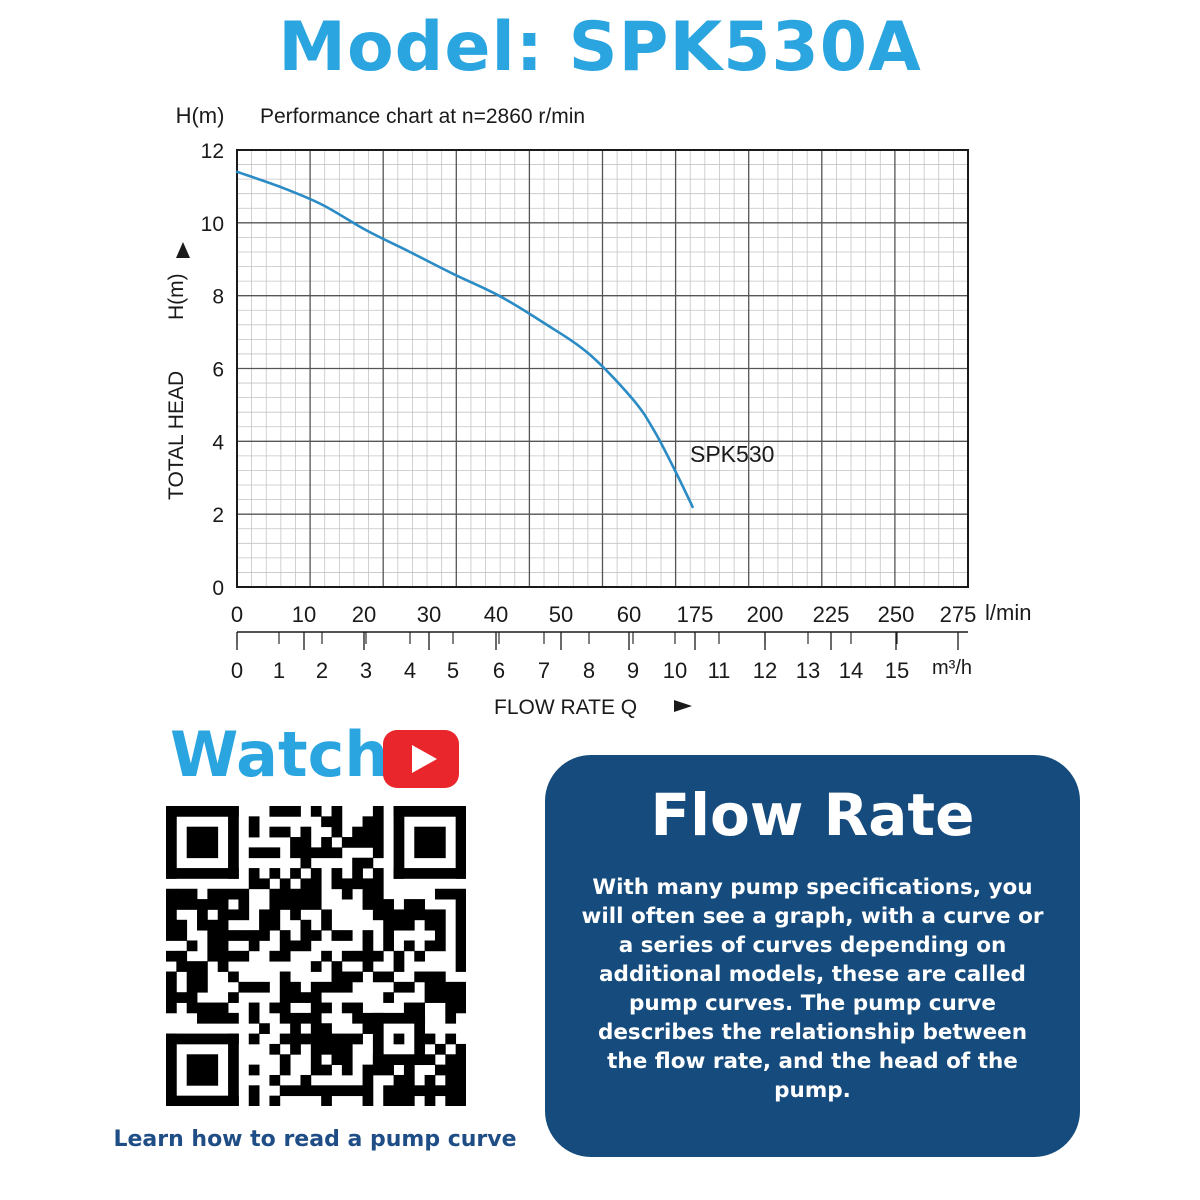 The width and height of the screenshot is (1200, 1200). Describe the element at coordinates (851, 670) in the screenshot. I see `x-tick-label-m3h: 14` at that location.